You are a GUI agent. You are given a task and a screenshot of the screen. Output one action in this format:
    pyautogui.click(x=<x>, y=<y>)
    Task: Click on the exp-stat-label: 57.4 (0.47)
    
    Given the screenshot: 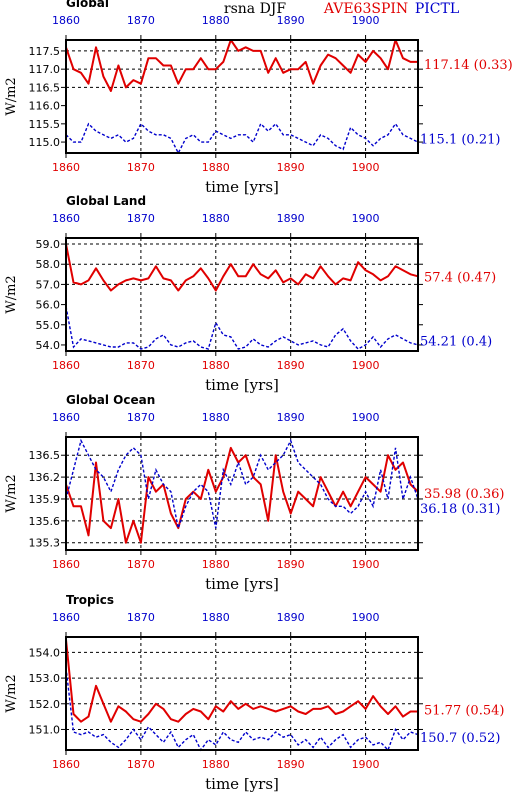 What is the action you would take?
    pyautogui.click(x=460, y=277)
    